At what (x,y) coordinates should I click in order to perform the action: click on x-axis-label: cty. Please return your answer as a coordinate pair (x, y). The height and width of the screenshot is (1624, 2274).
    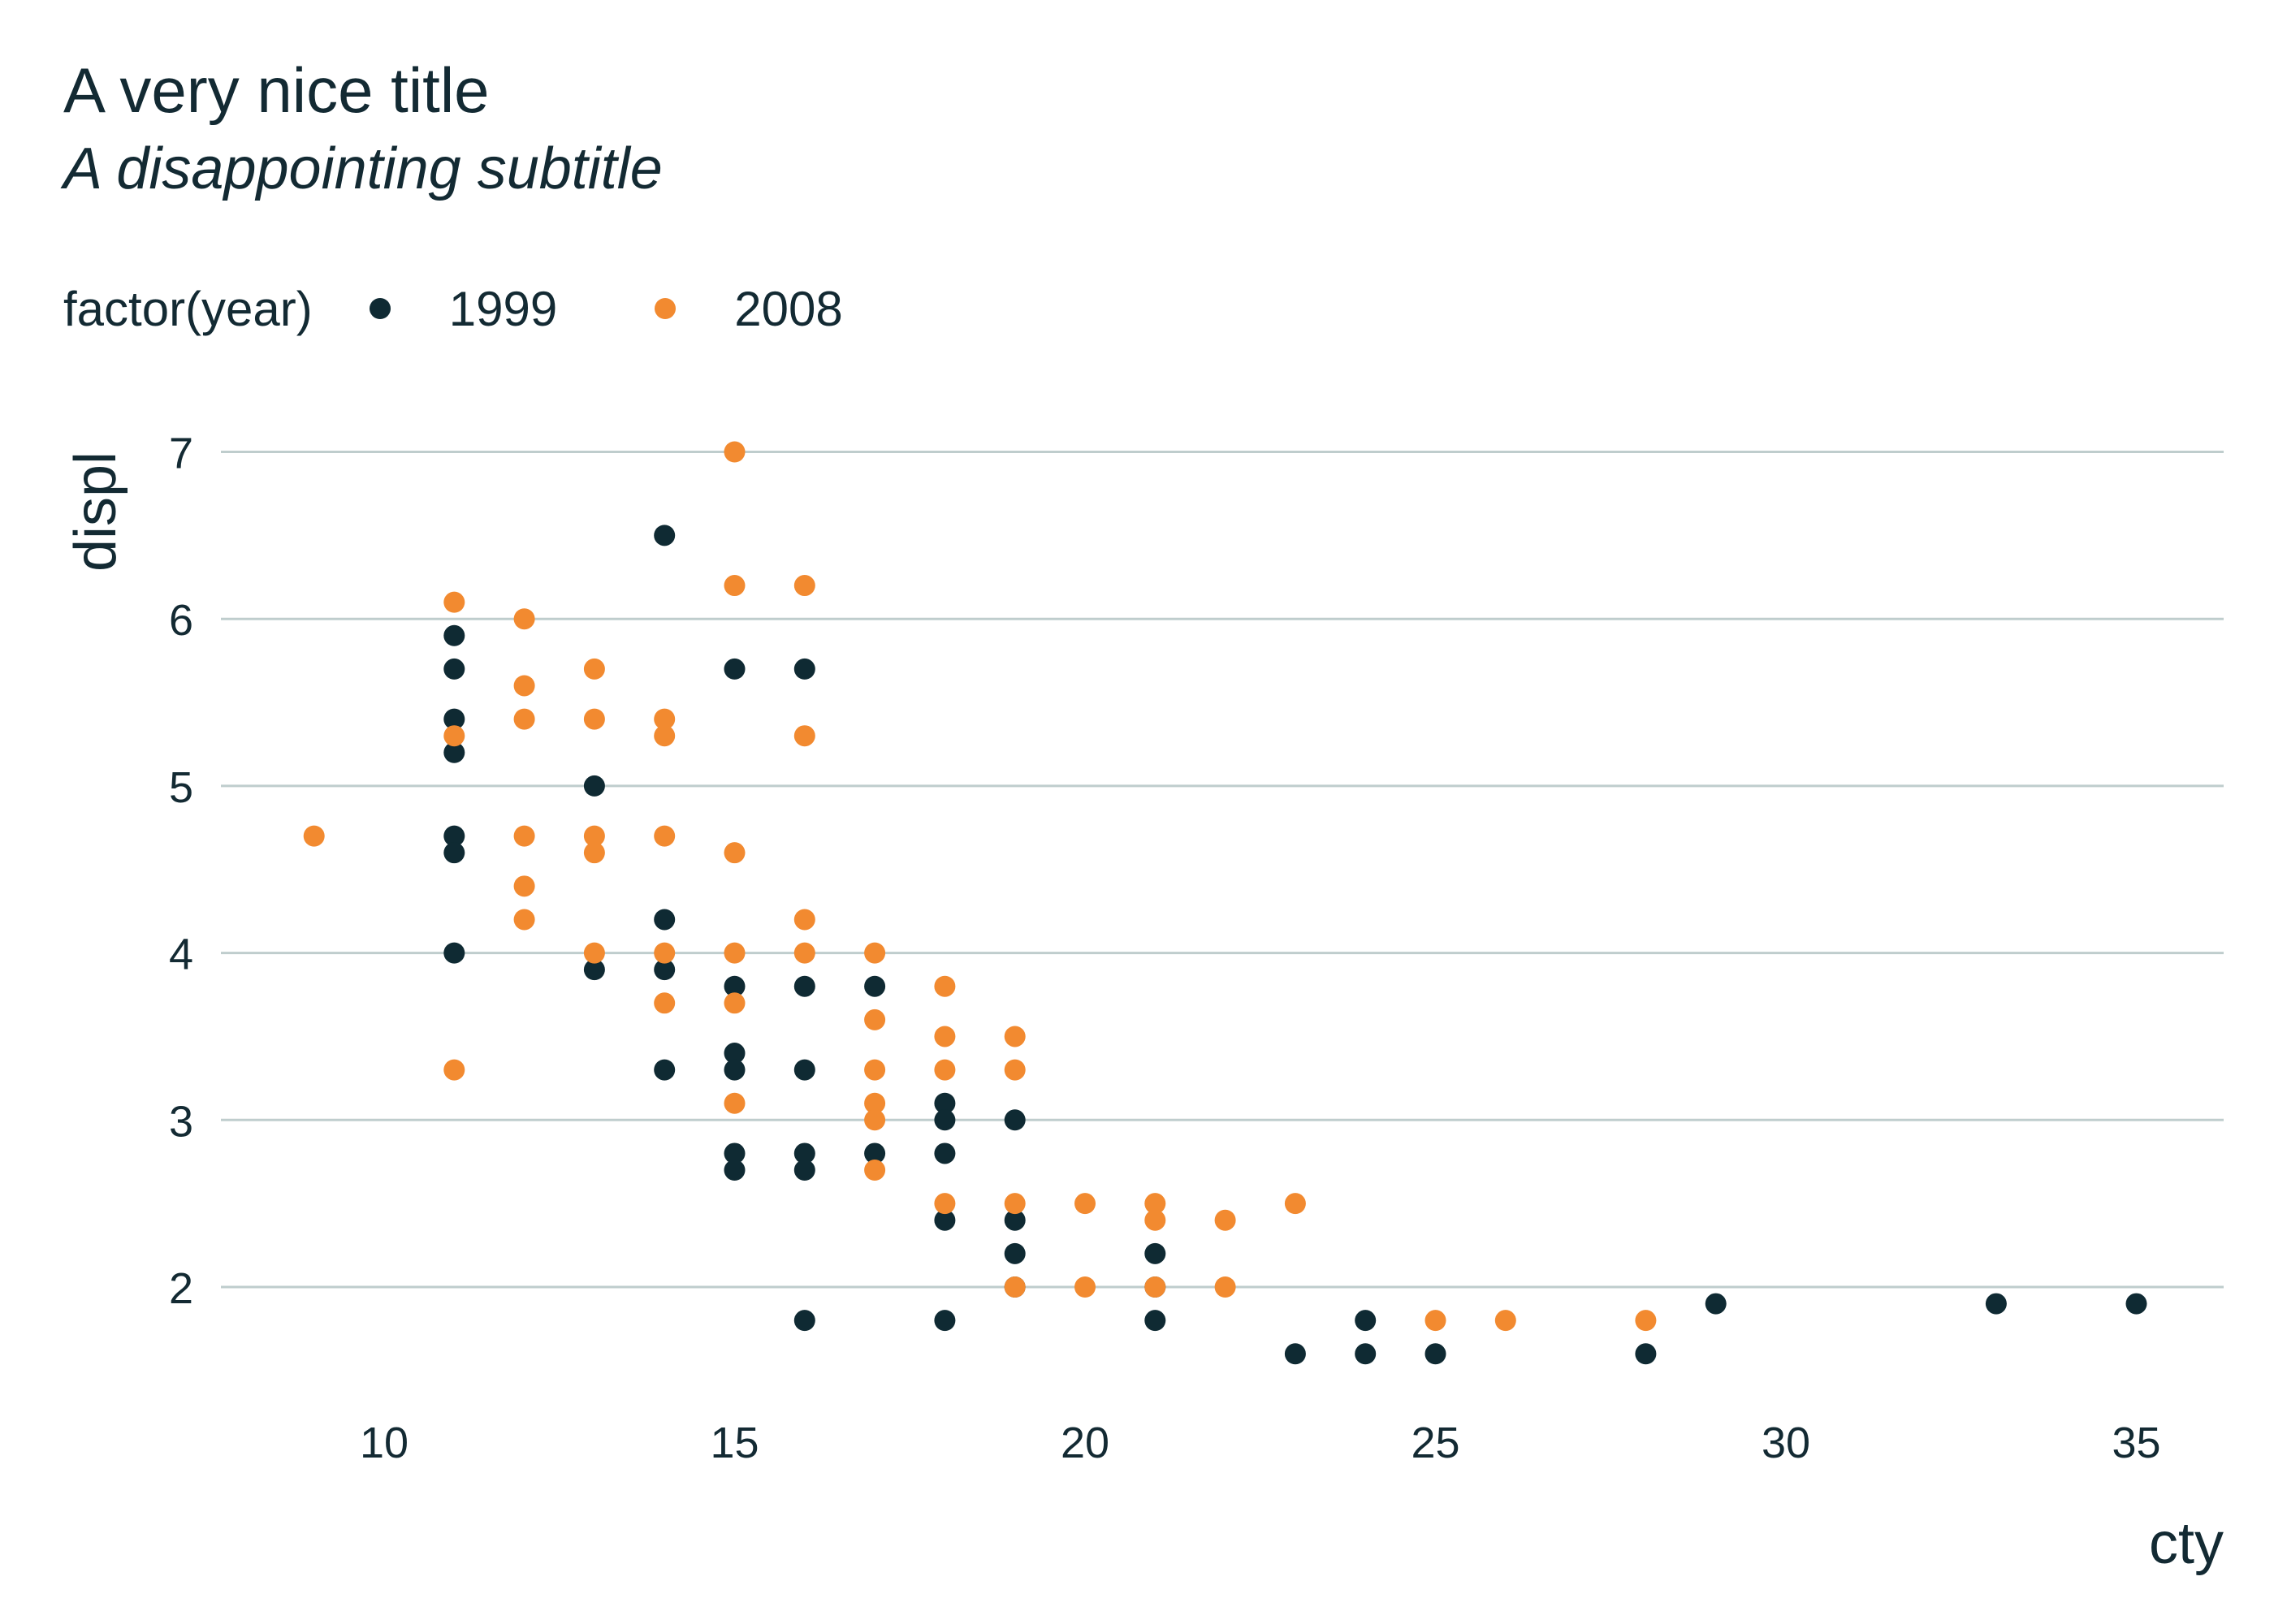
    Looking at the image, I should click on (2186, 1543).